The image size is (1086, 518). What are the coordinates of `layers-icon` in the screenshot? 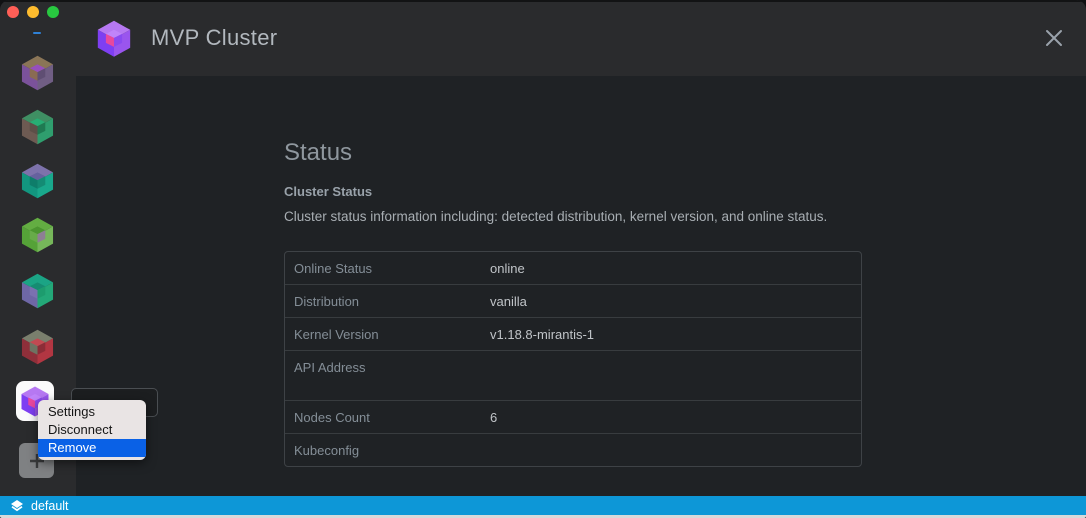 It's located at (17, 505).